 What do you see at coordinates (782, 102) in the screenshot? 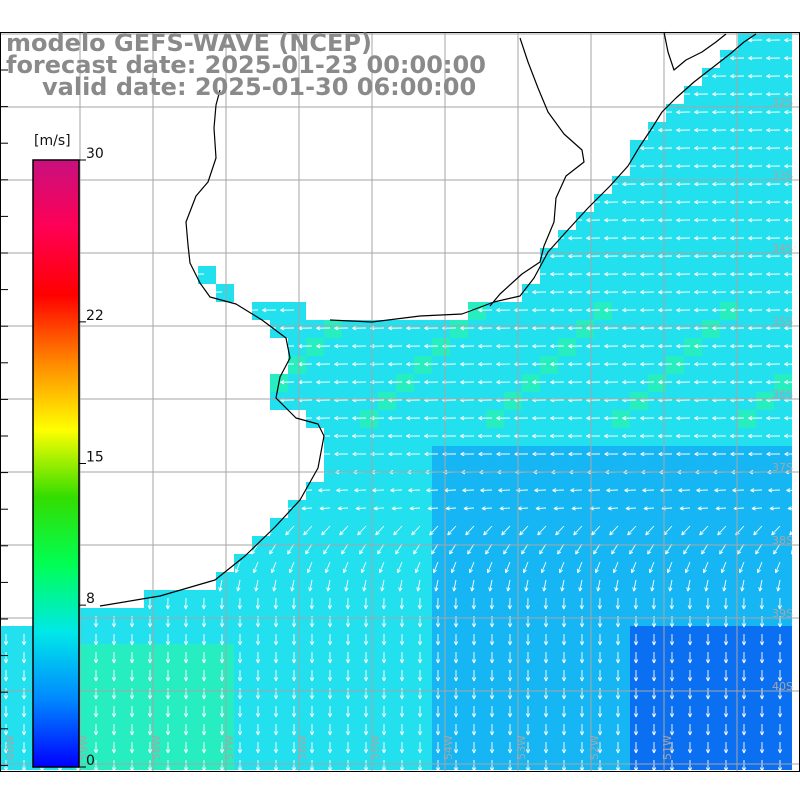
I see `latitude-label: 32S` at bounding box center [782, 102].